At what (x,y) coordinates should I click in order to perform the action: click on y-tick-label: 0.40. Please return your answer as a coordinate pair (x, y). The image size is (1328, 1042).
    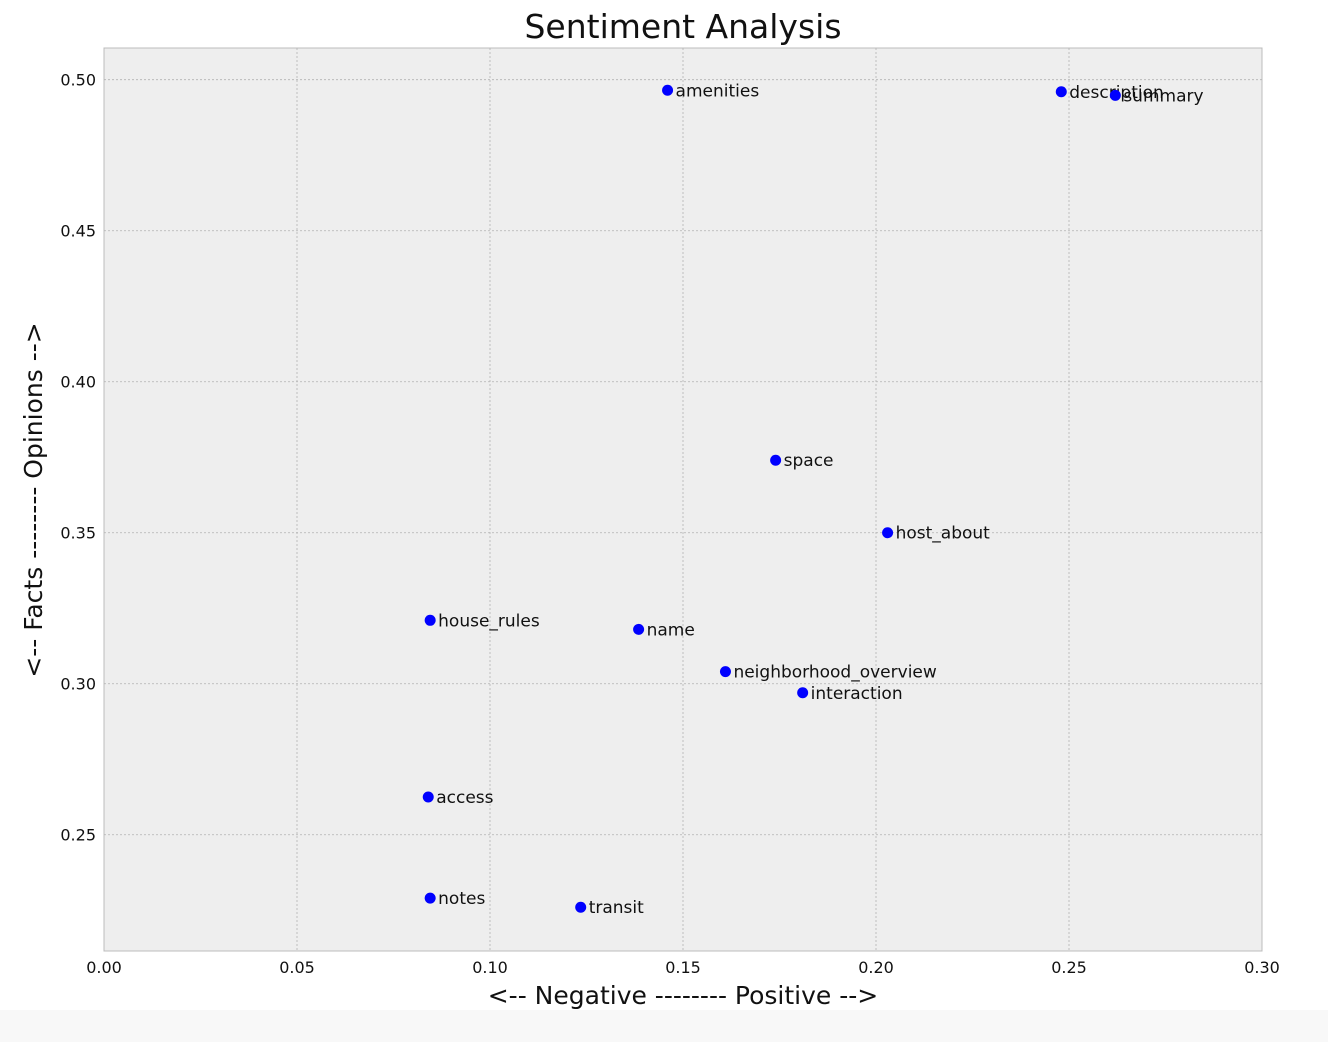
    Looking at the image, I should click on (78, 382).